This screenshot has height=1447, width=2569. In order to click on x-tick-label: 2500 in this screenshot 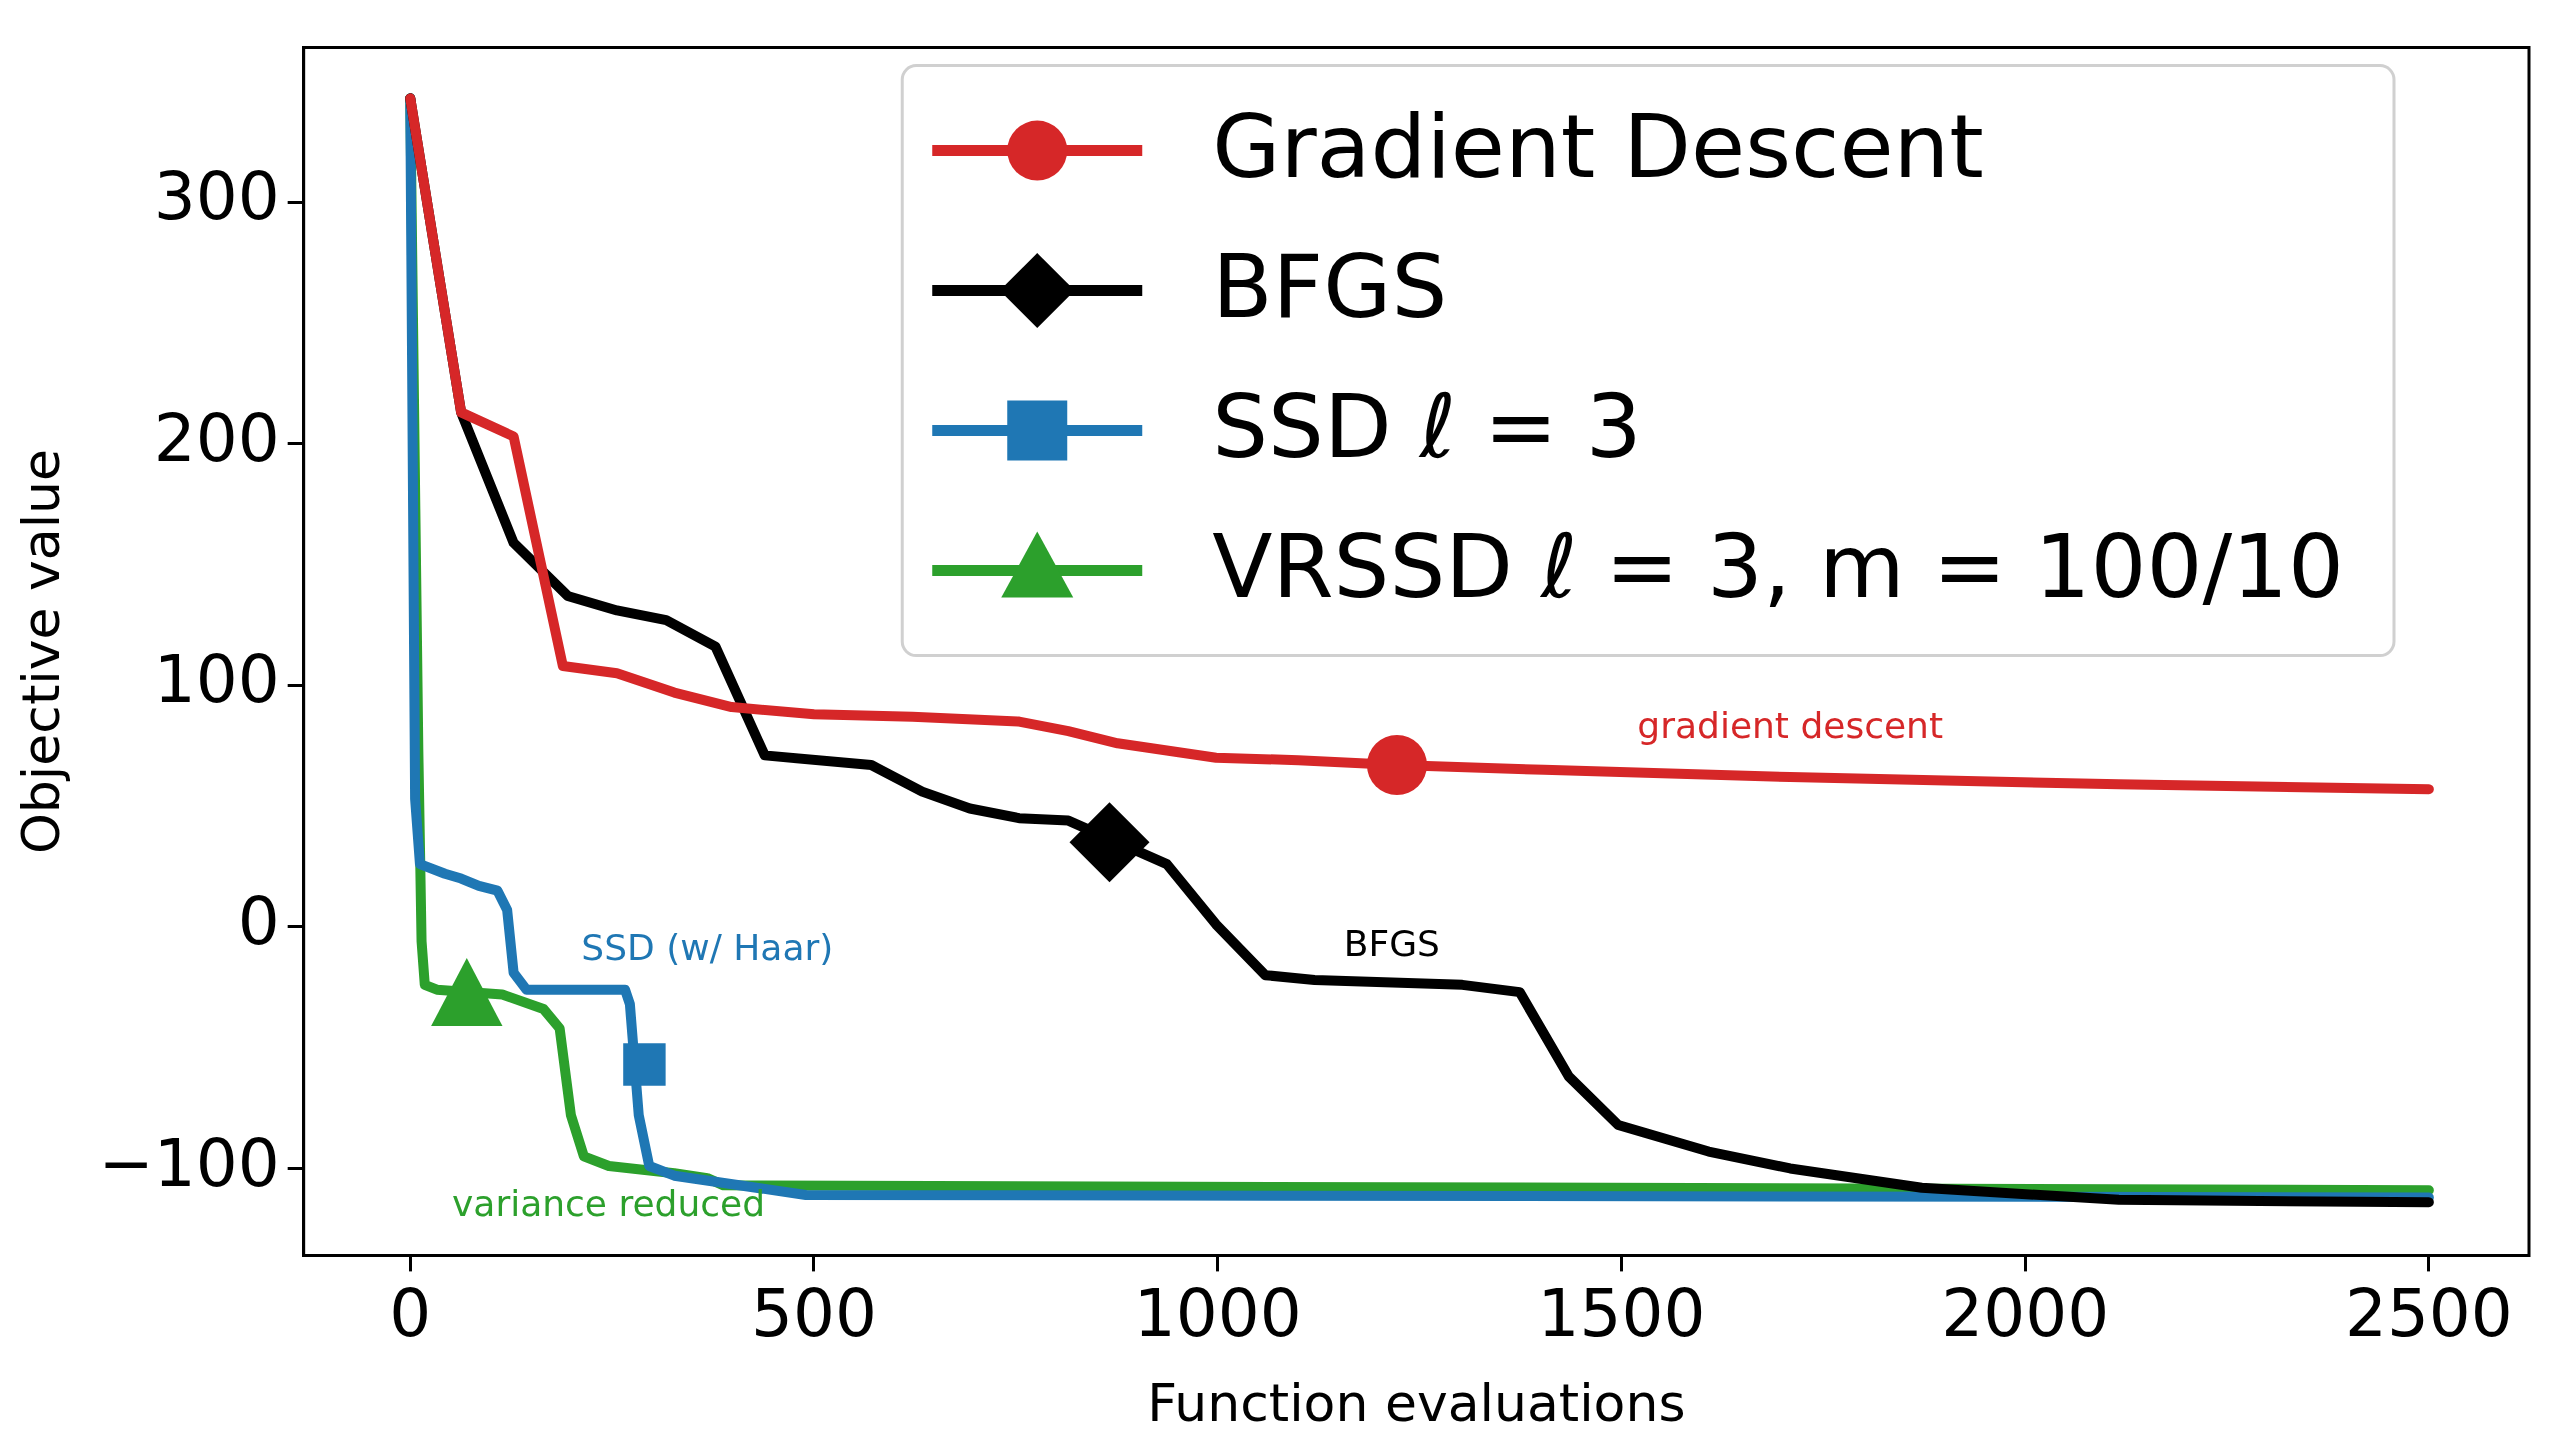, I will do `click(2428, 1314)`.